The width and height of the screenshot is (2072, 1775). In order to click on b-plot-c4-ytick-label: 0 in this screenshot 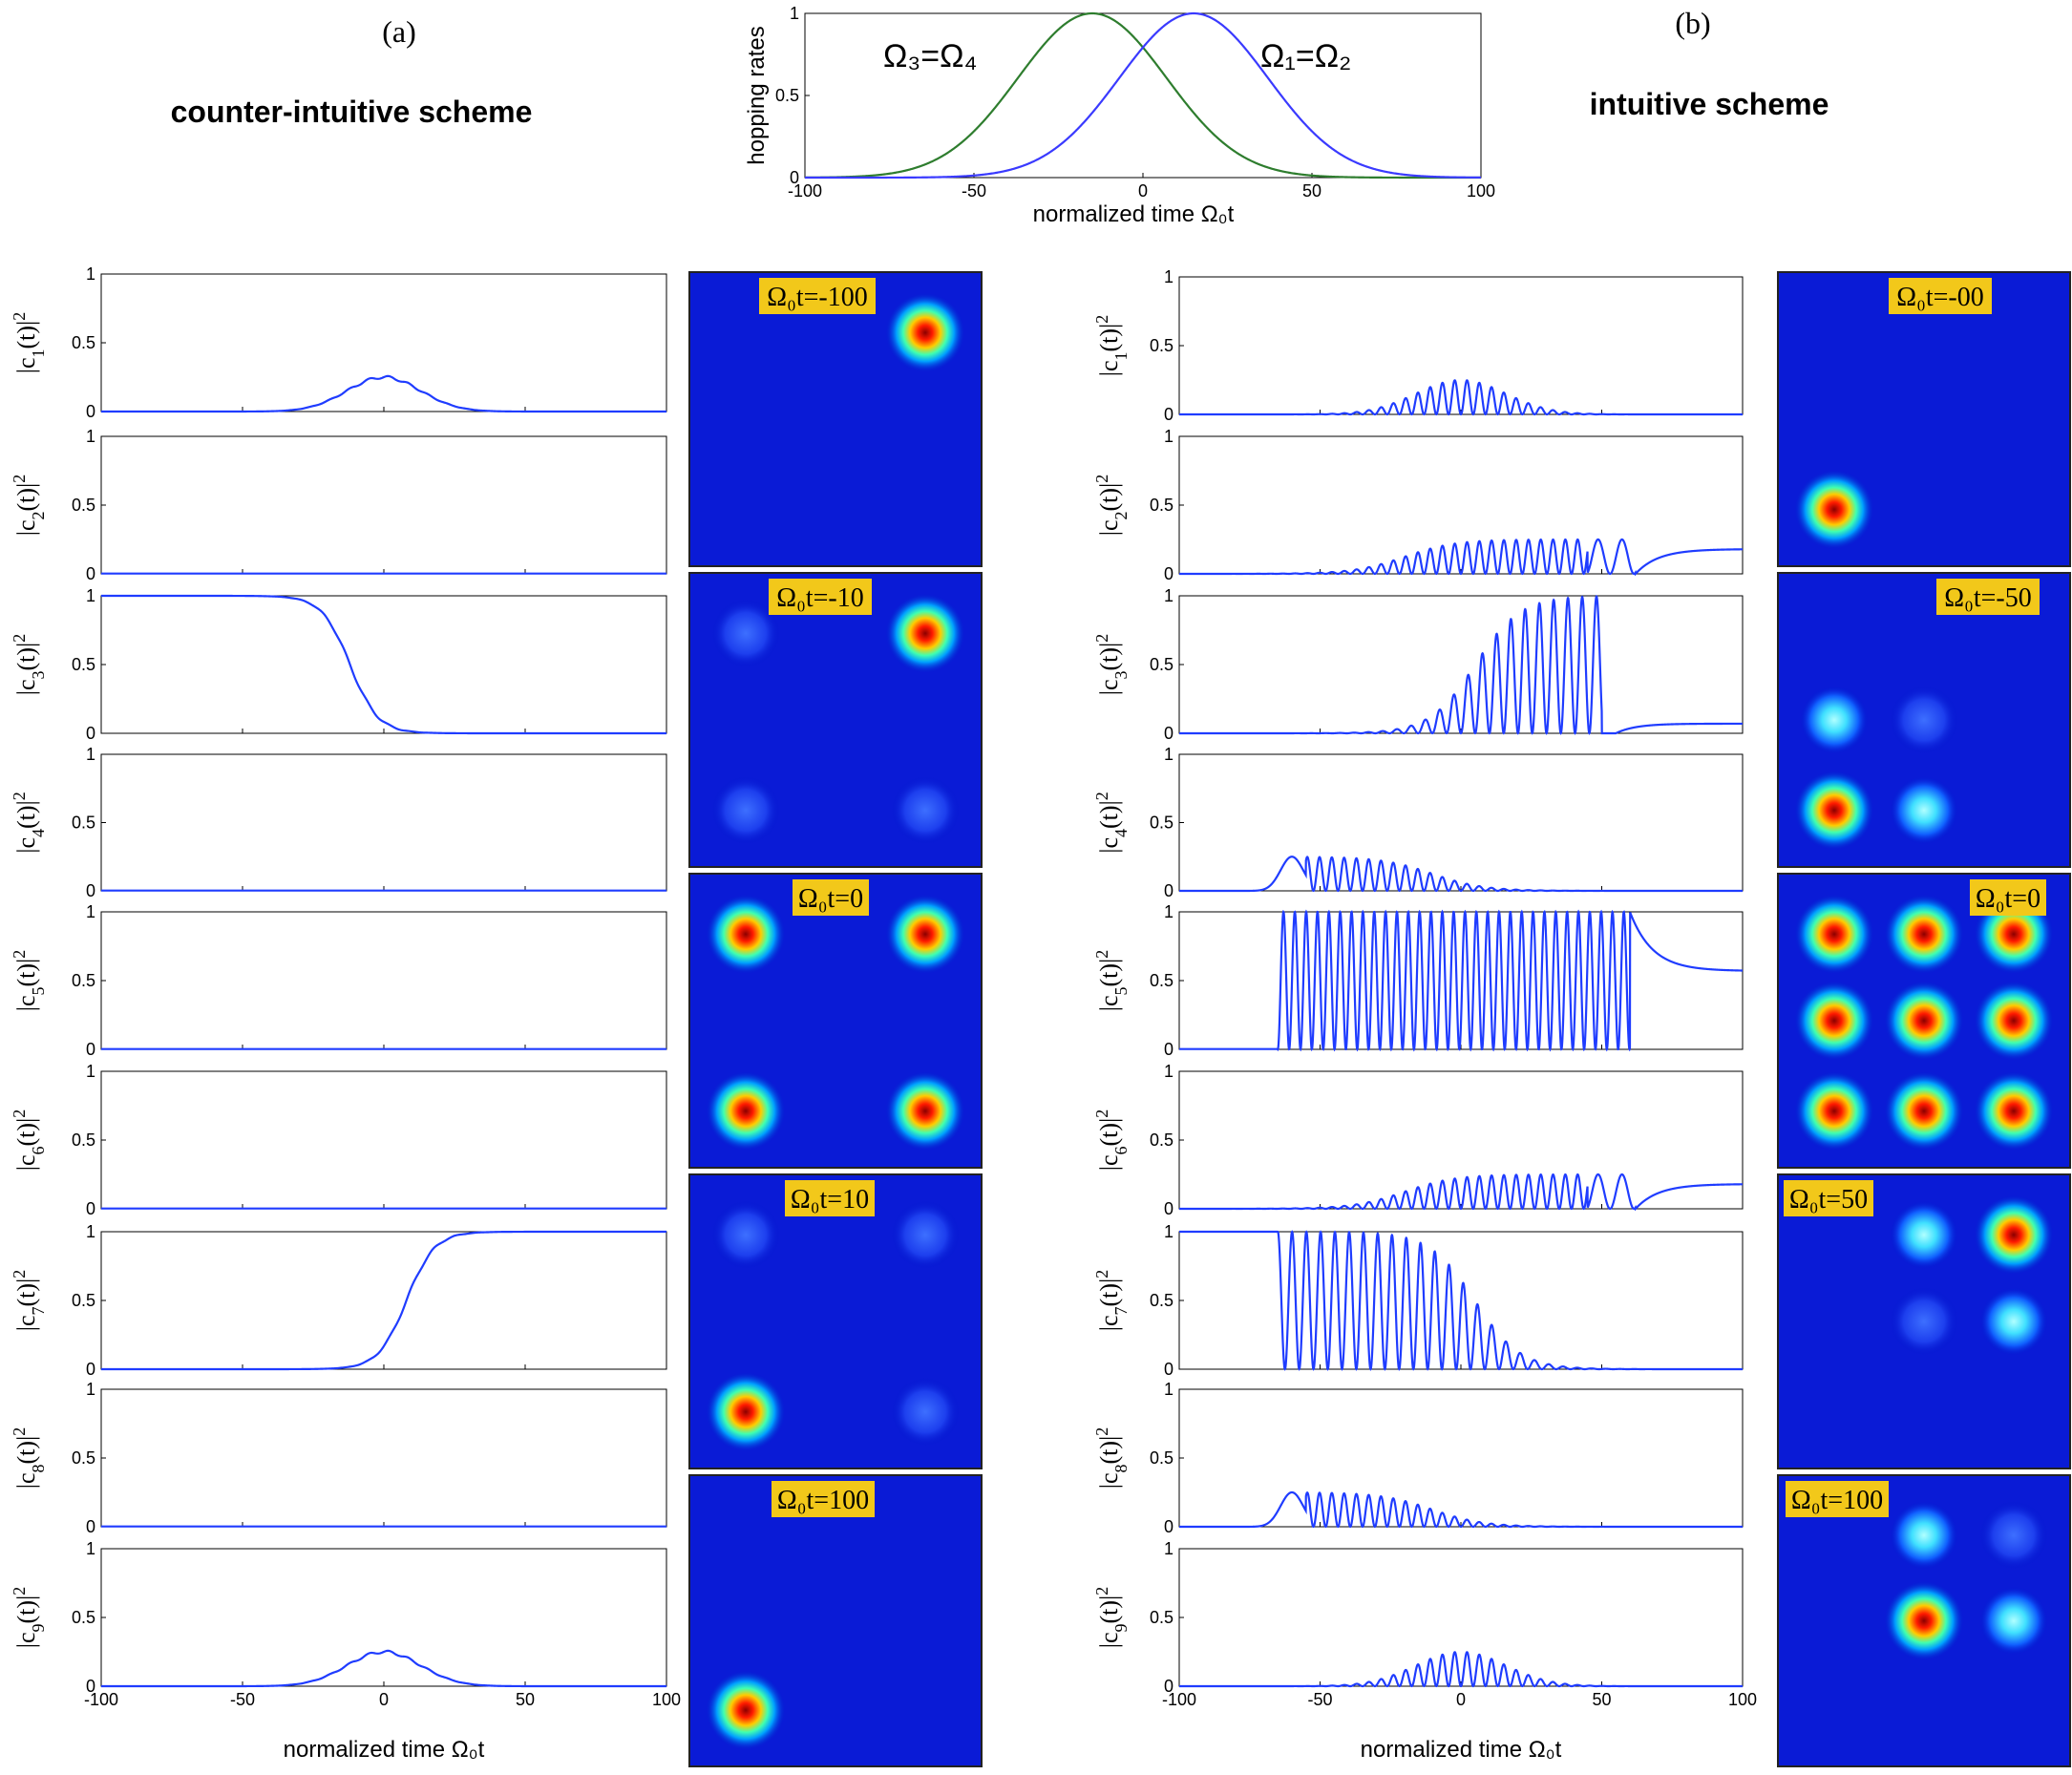, I will do `click(1168, 891)`.